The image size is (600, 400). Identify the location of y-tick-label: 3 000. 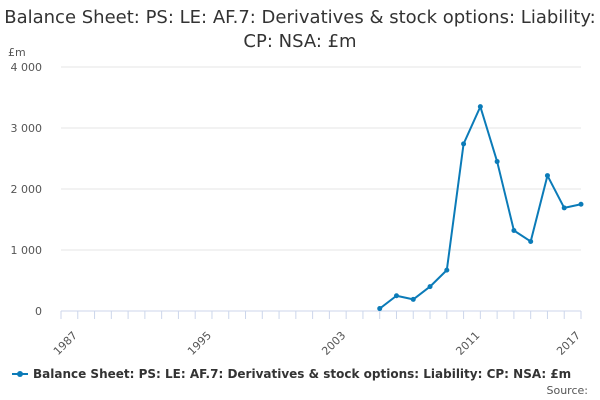
(27, 128).